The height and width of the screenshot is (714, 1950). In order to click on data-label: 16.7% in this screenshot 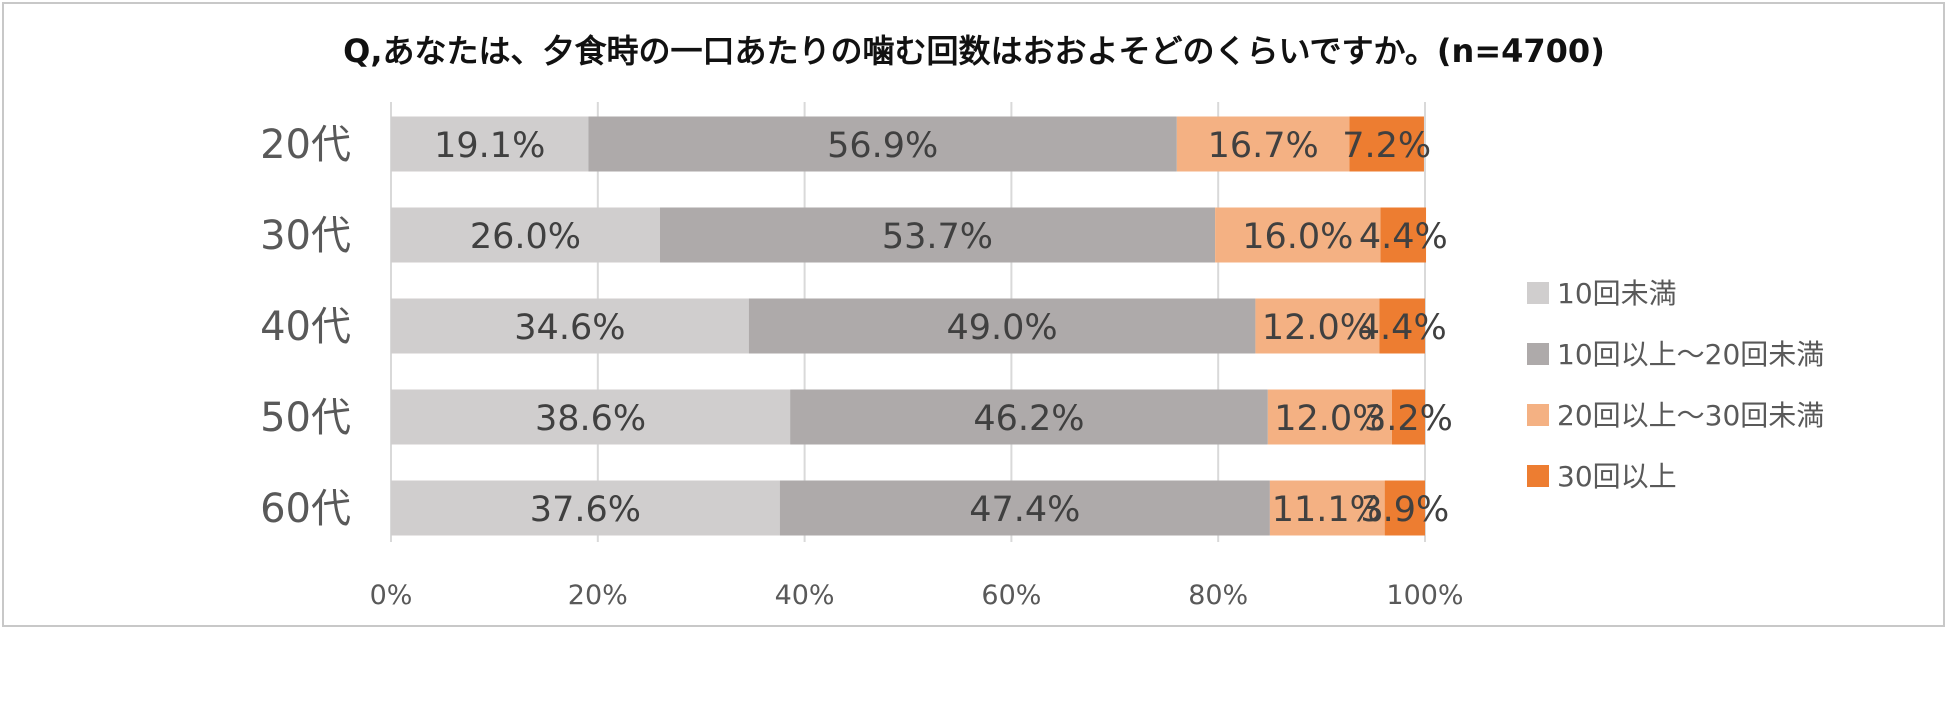, I will do `click(1263, 146)`.